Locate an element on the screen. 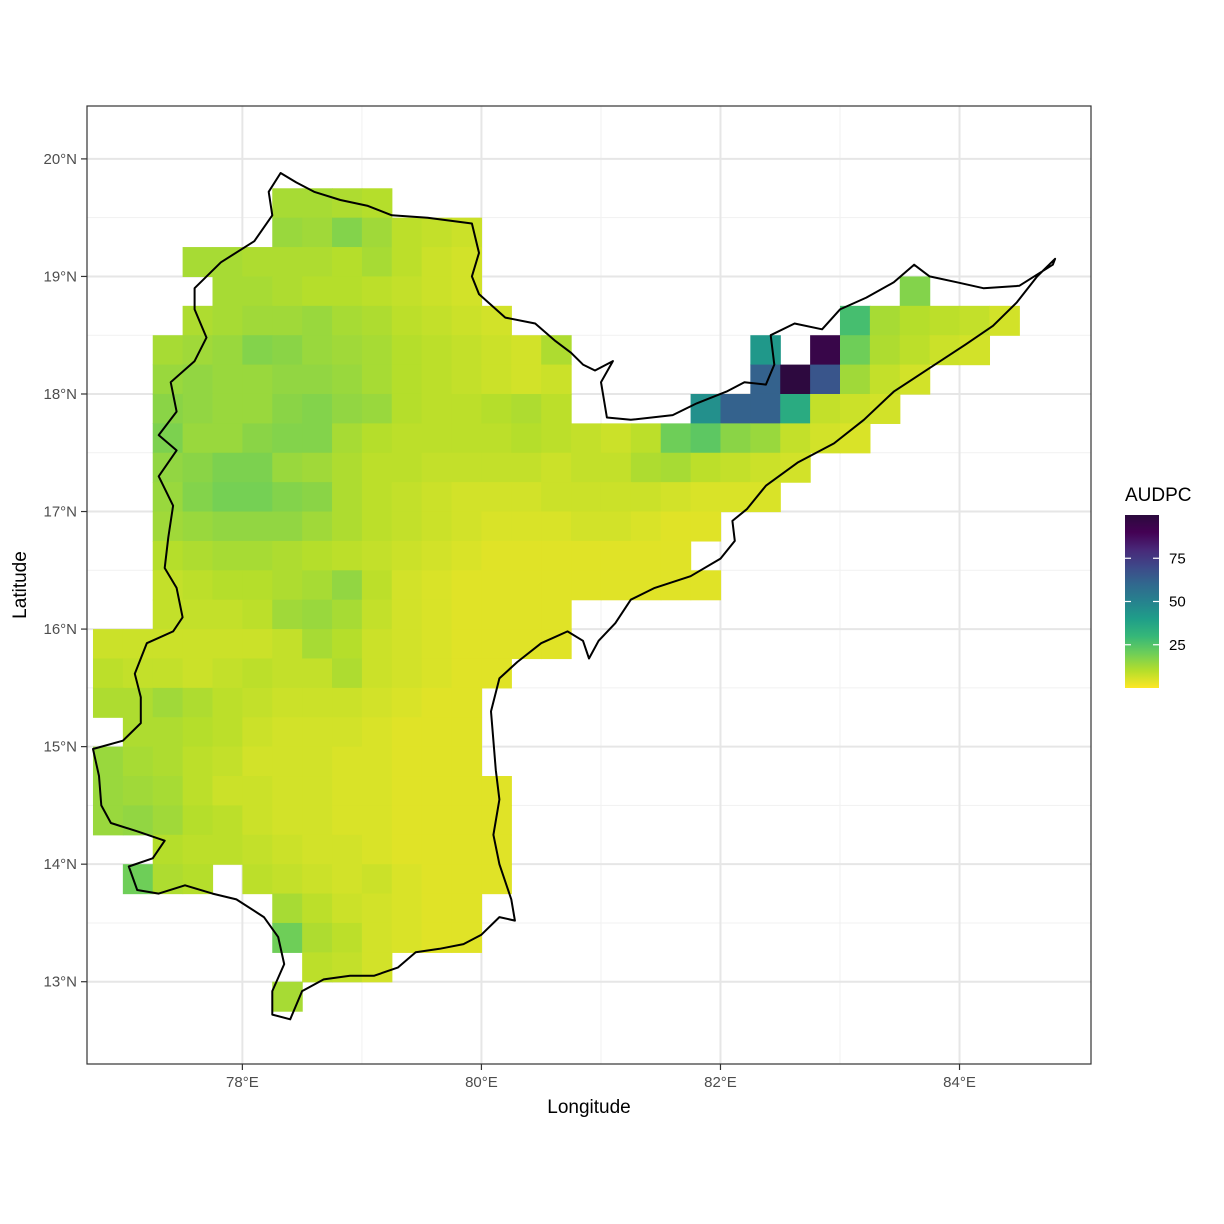 The image size is (1224, 1224). y-tick-label: 13°N is located at coordinates (60, 982).